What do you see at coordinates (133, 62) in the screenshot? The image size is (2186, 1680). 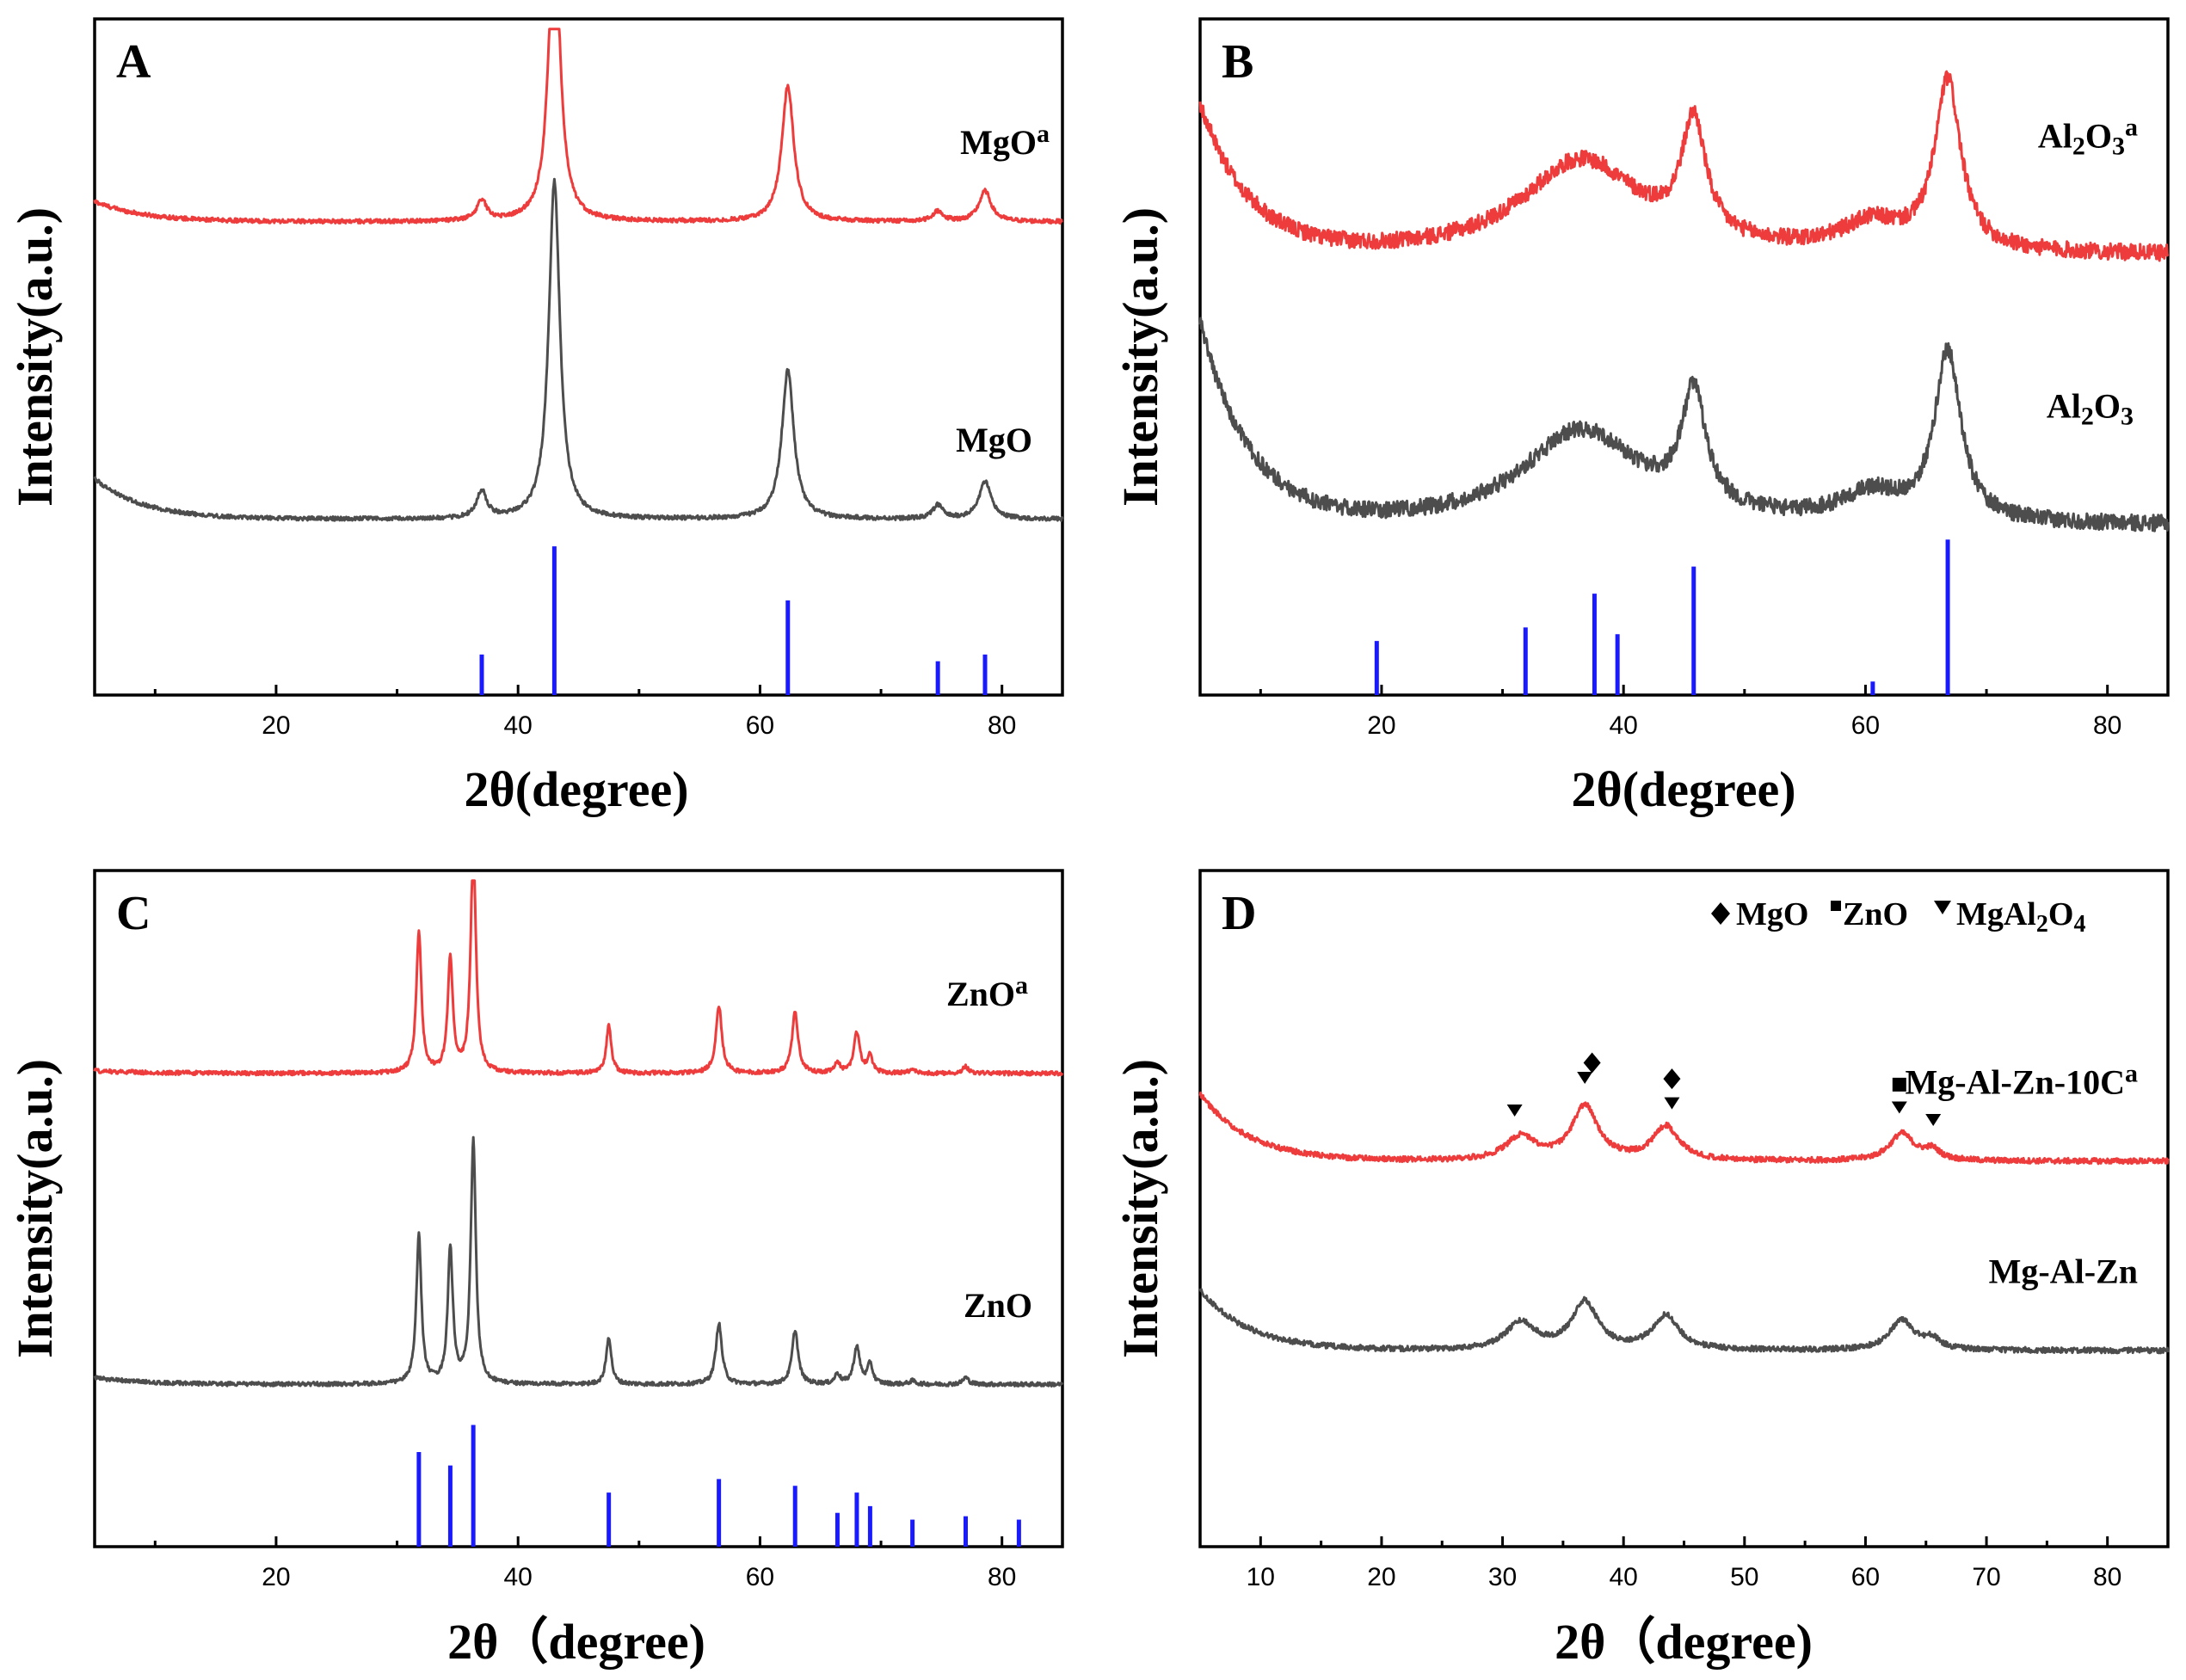 I see `panel-letter: A` at bounding box center [133, 62].